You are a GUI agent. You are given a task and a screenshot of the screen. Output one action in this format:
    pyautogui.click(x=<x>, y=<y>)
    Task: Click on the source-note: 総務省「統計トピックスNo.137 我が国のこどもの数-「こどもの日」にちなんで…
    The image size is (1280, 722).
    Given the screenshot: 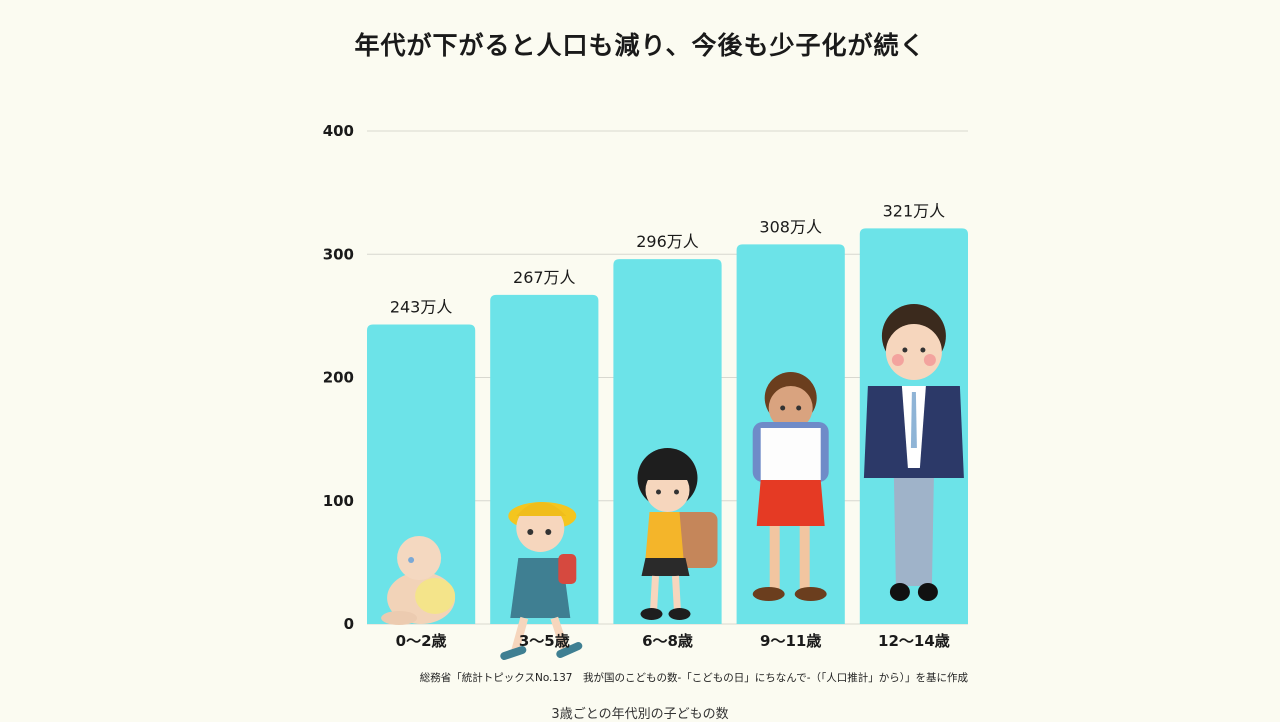 What is the action you would take?
    pyautogui.click(x=693, y=678)
    